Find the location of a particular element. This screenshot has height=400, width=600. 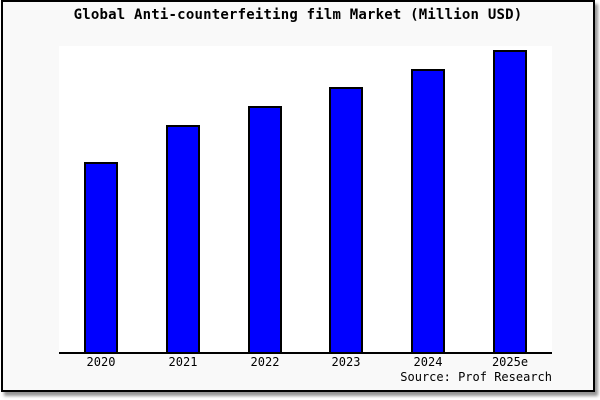

bar-2023 is located at coordinates (346, 219).